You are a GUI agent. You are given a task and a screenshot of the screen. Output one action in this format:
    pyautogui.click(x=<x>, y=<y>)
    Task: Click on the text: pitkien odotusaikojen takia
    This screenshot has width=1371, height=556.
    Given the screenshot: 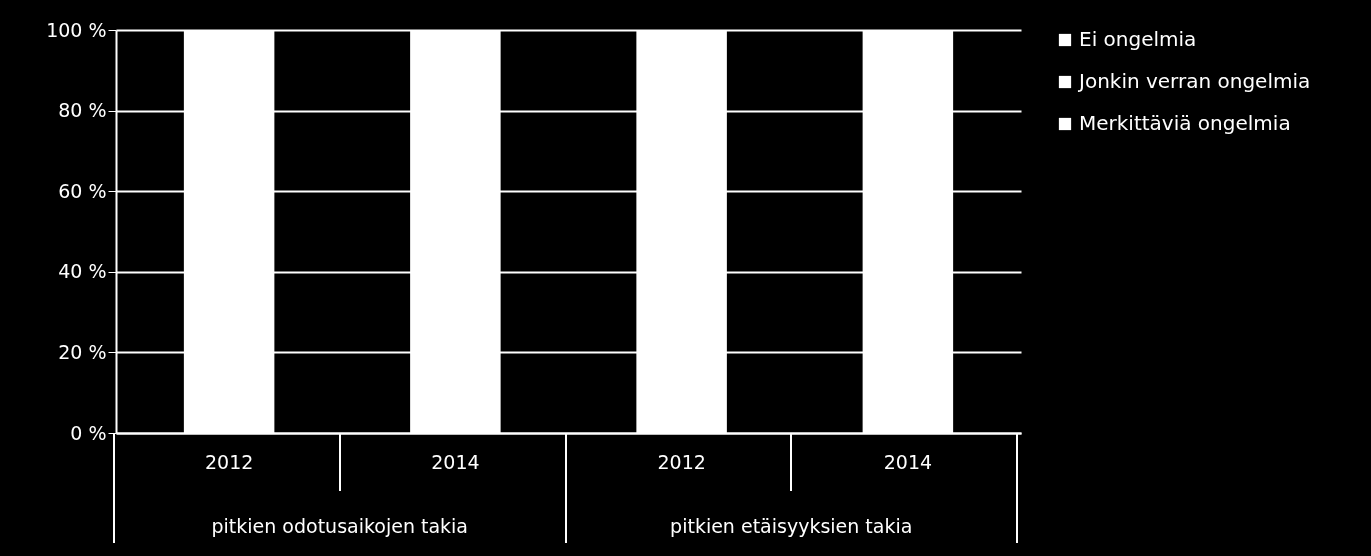 What is the action you would take?
    pyautogui.click(x=339, y=526)
    